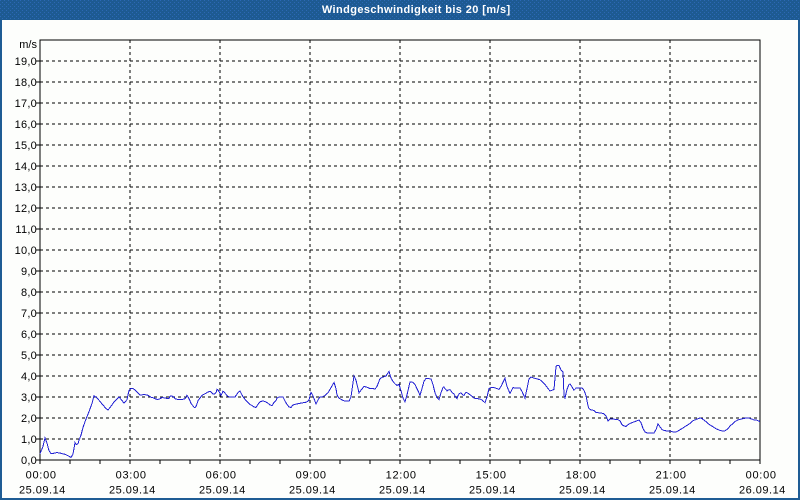 The image size is (800, 500). Describe the element at coordinates (416, 10) in the screenshot. I see `svg-text:Windgeschwindigkeit bis 20 [m/: Windgeschwindigkeit bis 20 [m/s]` at that location.